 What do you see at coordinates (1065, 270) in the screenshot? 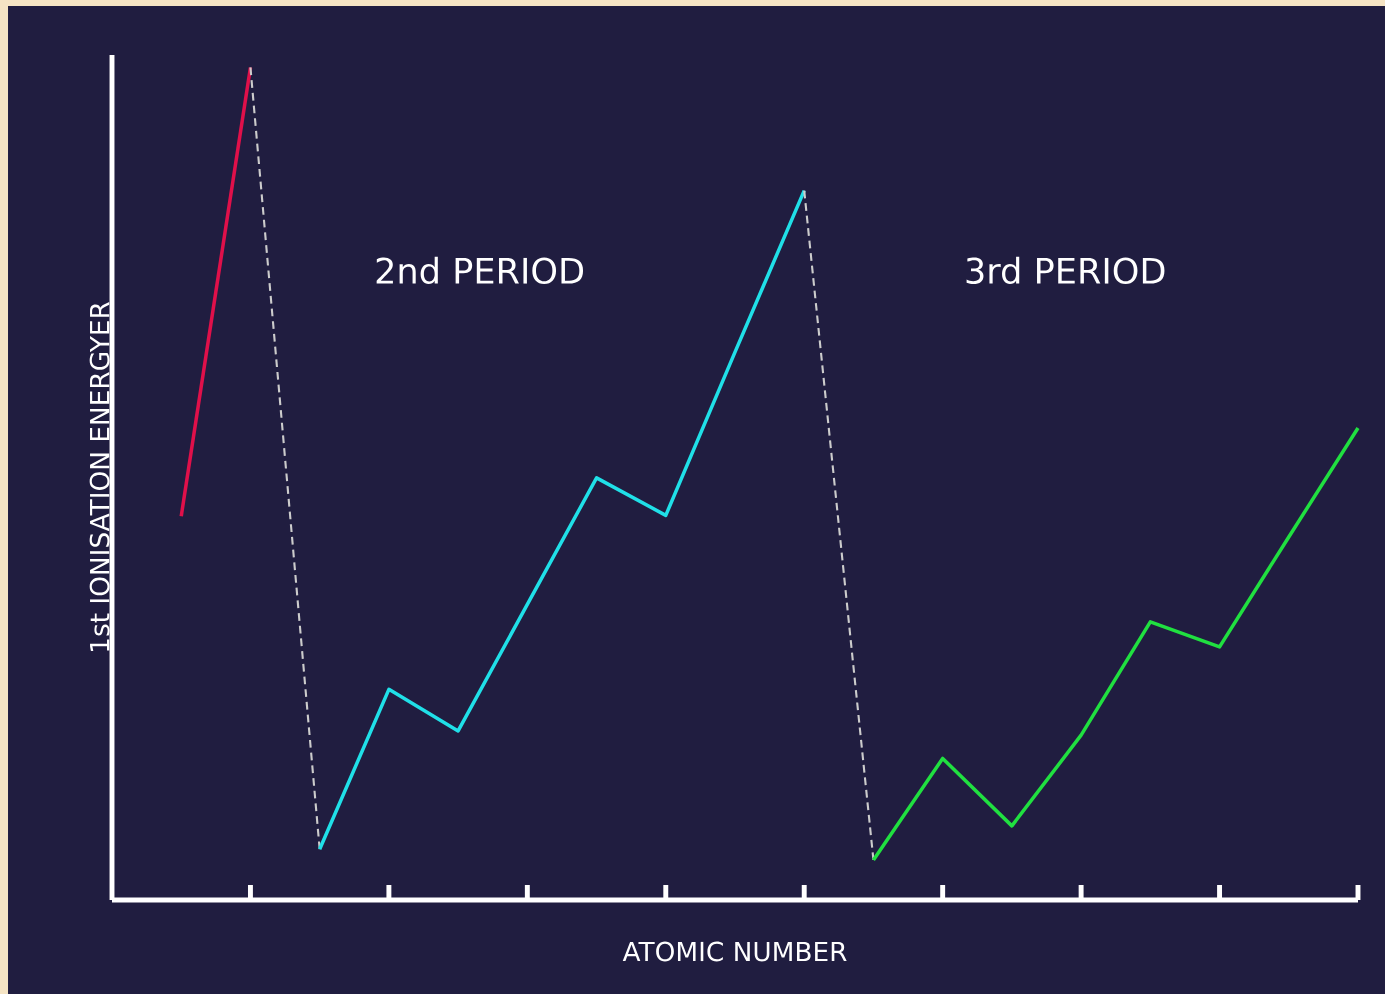
I see `annotation: 3rd PERIOD` at bounding box center [1065, 270].